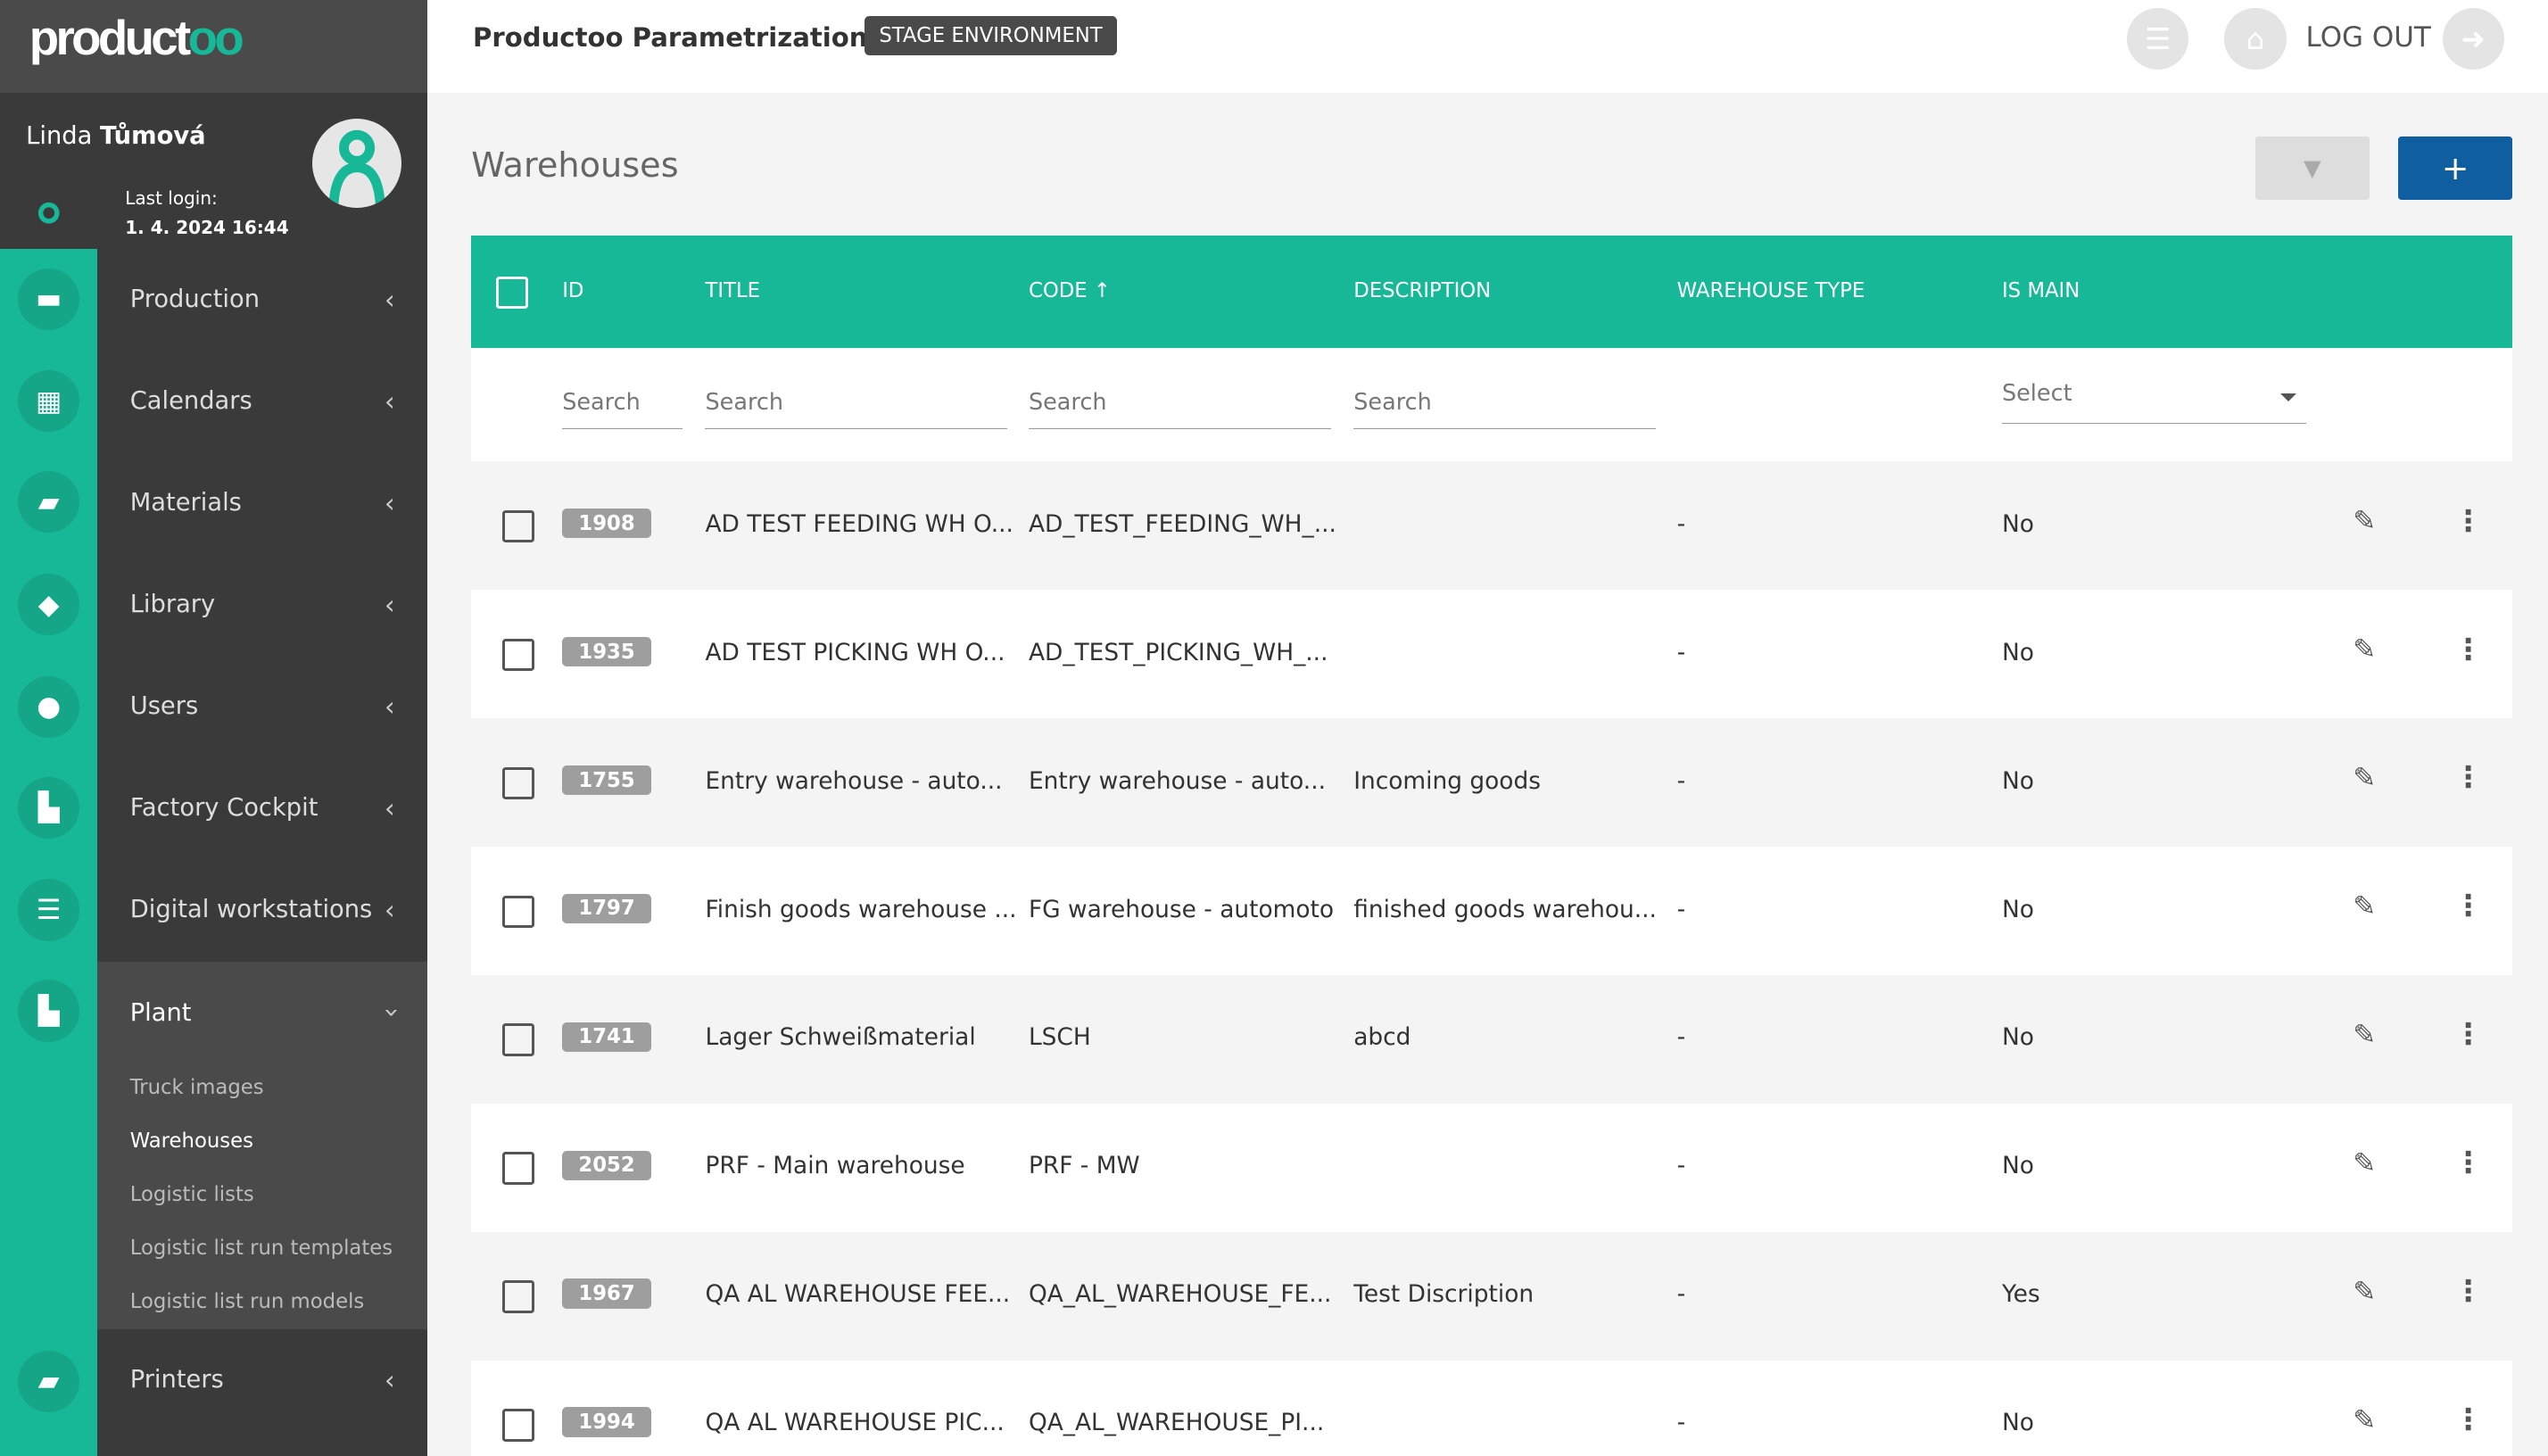 The width and height of the screenshot is (2548, 1456). I want to click on sidebar-item-printers: Printers ‹, so click(262, 1379).